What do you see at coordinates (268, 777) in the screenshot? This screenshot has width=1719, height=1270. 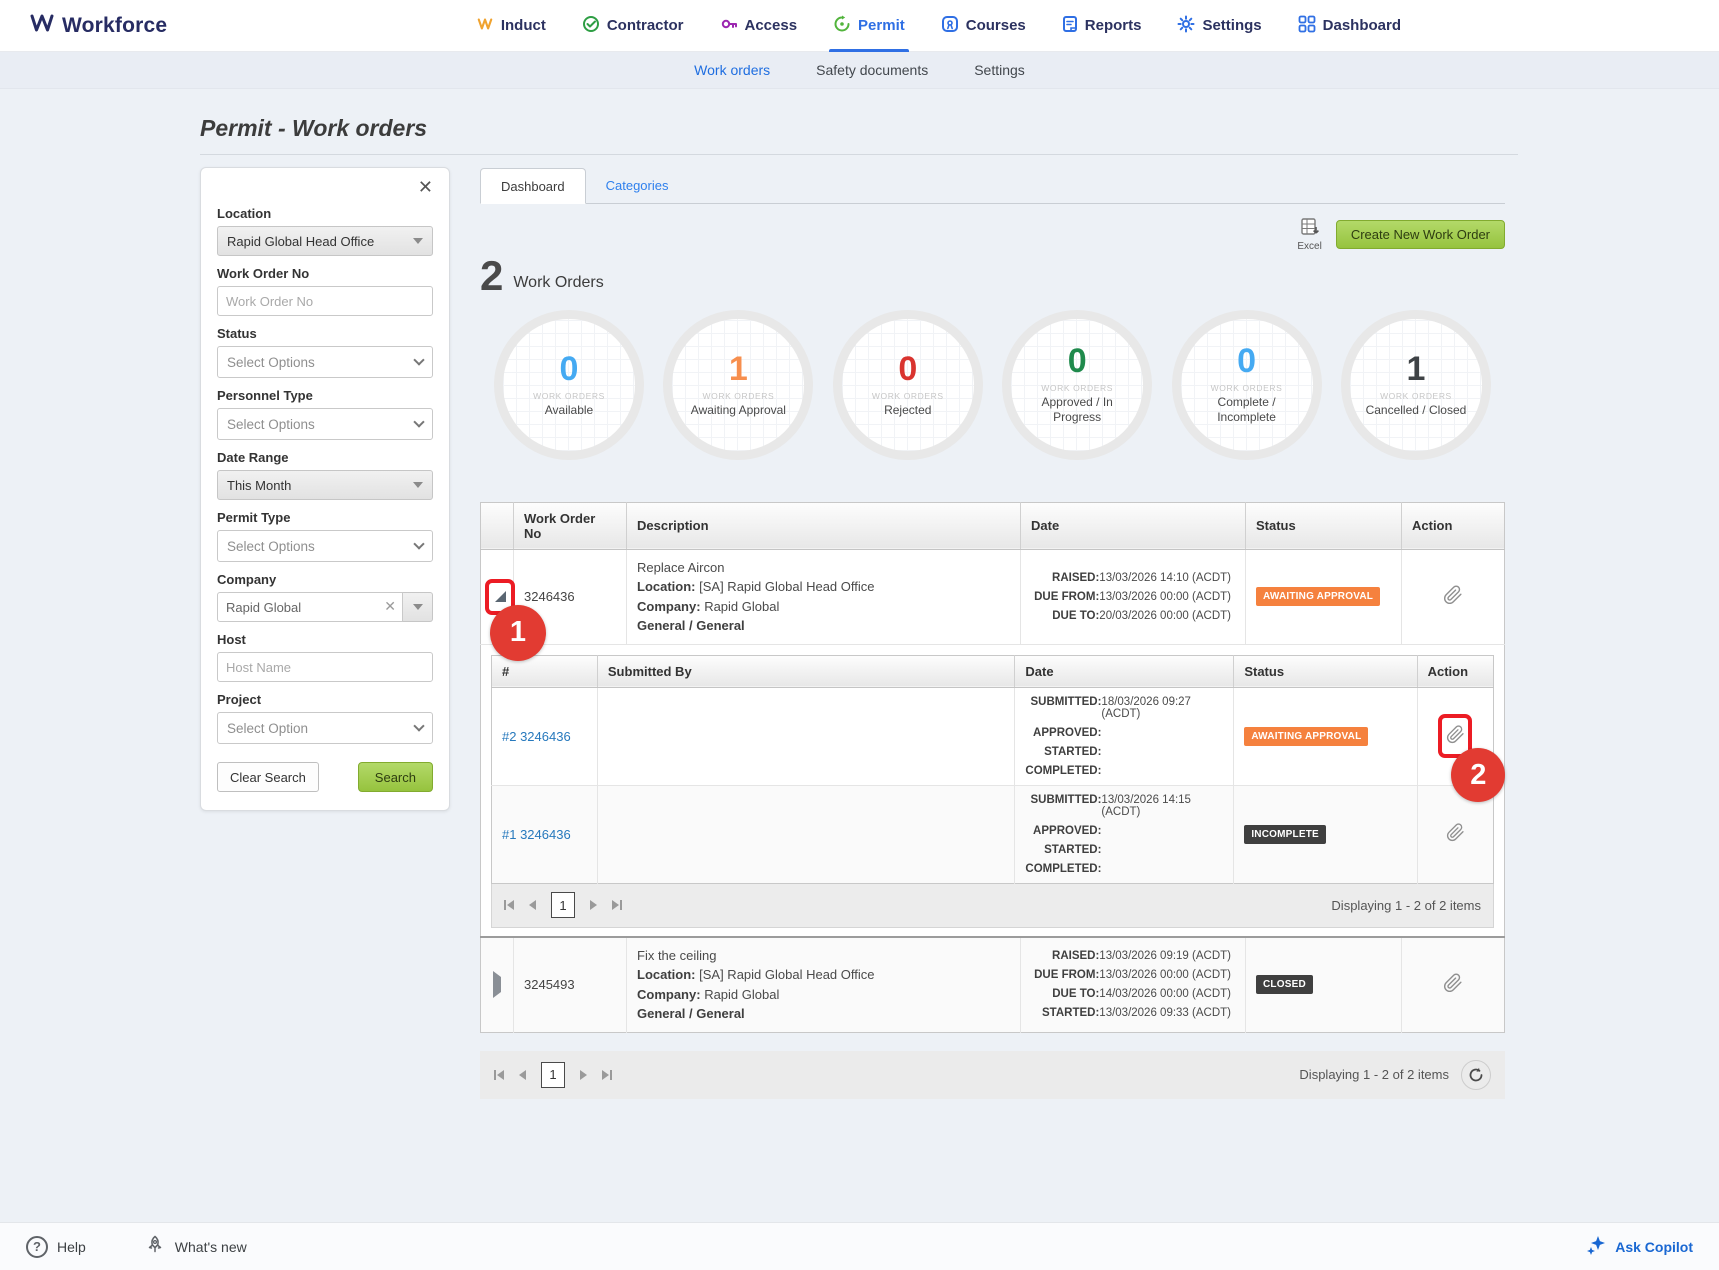 I see `clear-search-button: Clear Search` at bounding box center [268, 777].